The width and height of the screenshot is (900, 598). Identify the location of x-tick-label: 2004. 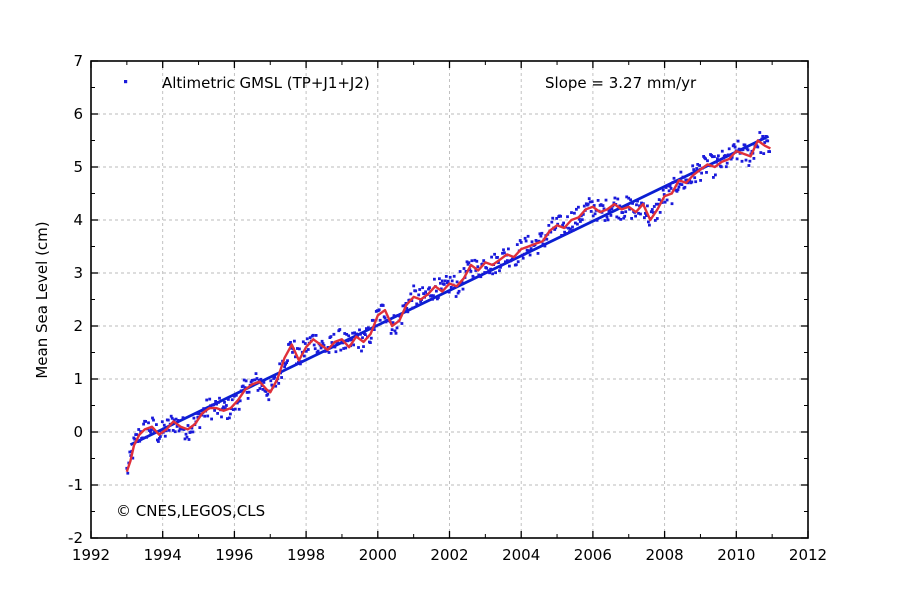
(521, 555).